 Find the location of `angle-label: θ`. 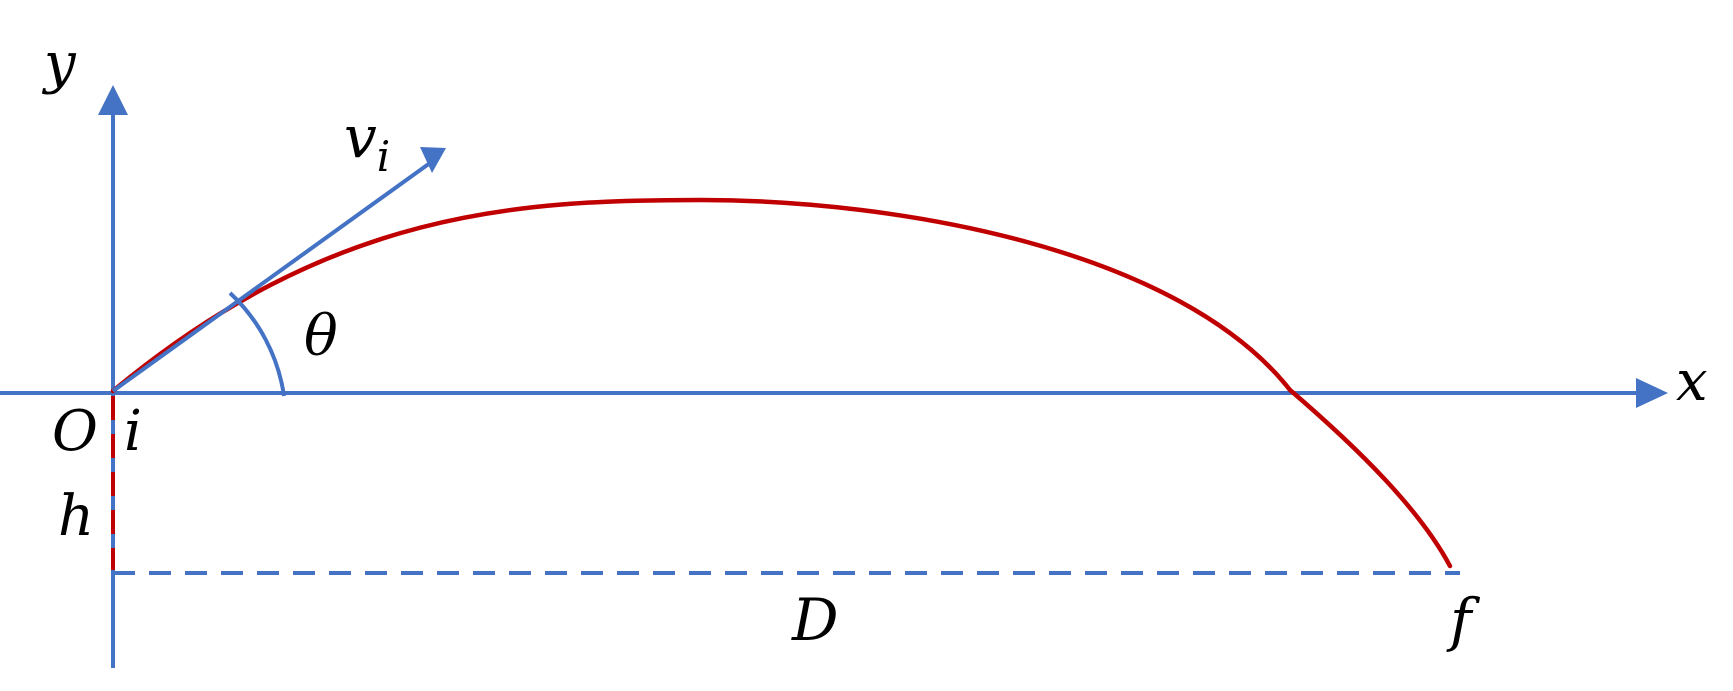

angle-label: θ is located at coordinates (321, 336).